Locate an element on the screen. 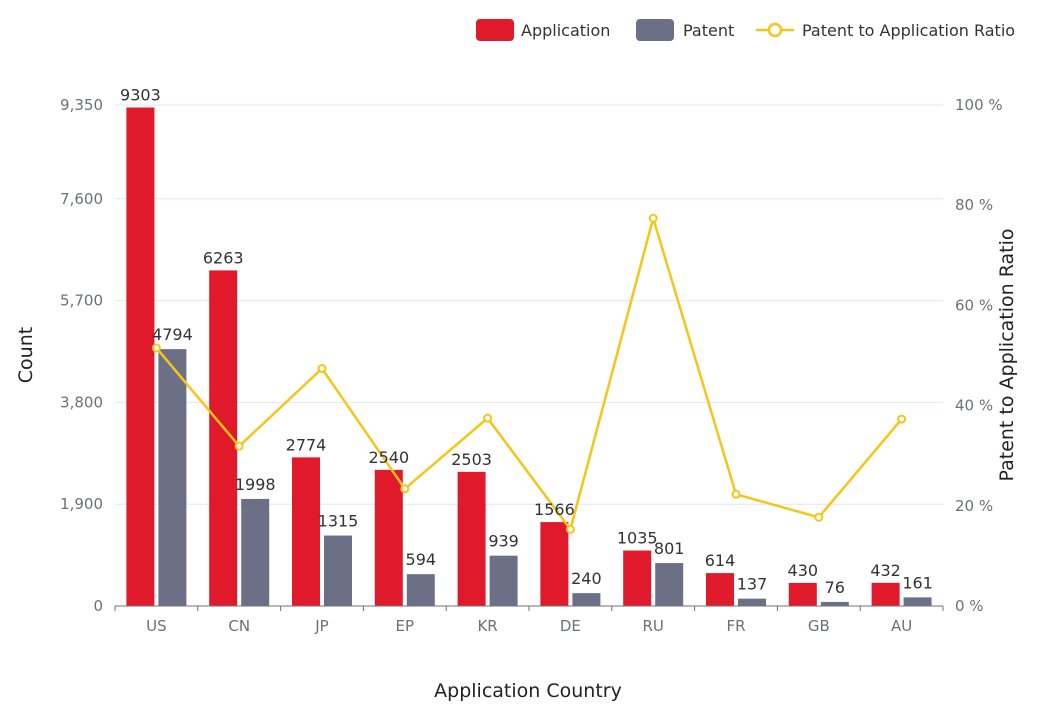  x-tick-label: FR is located at coordinates (735, 626).